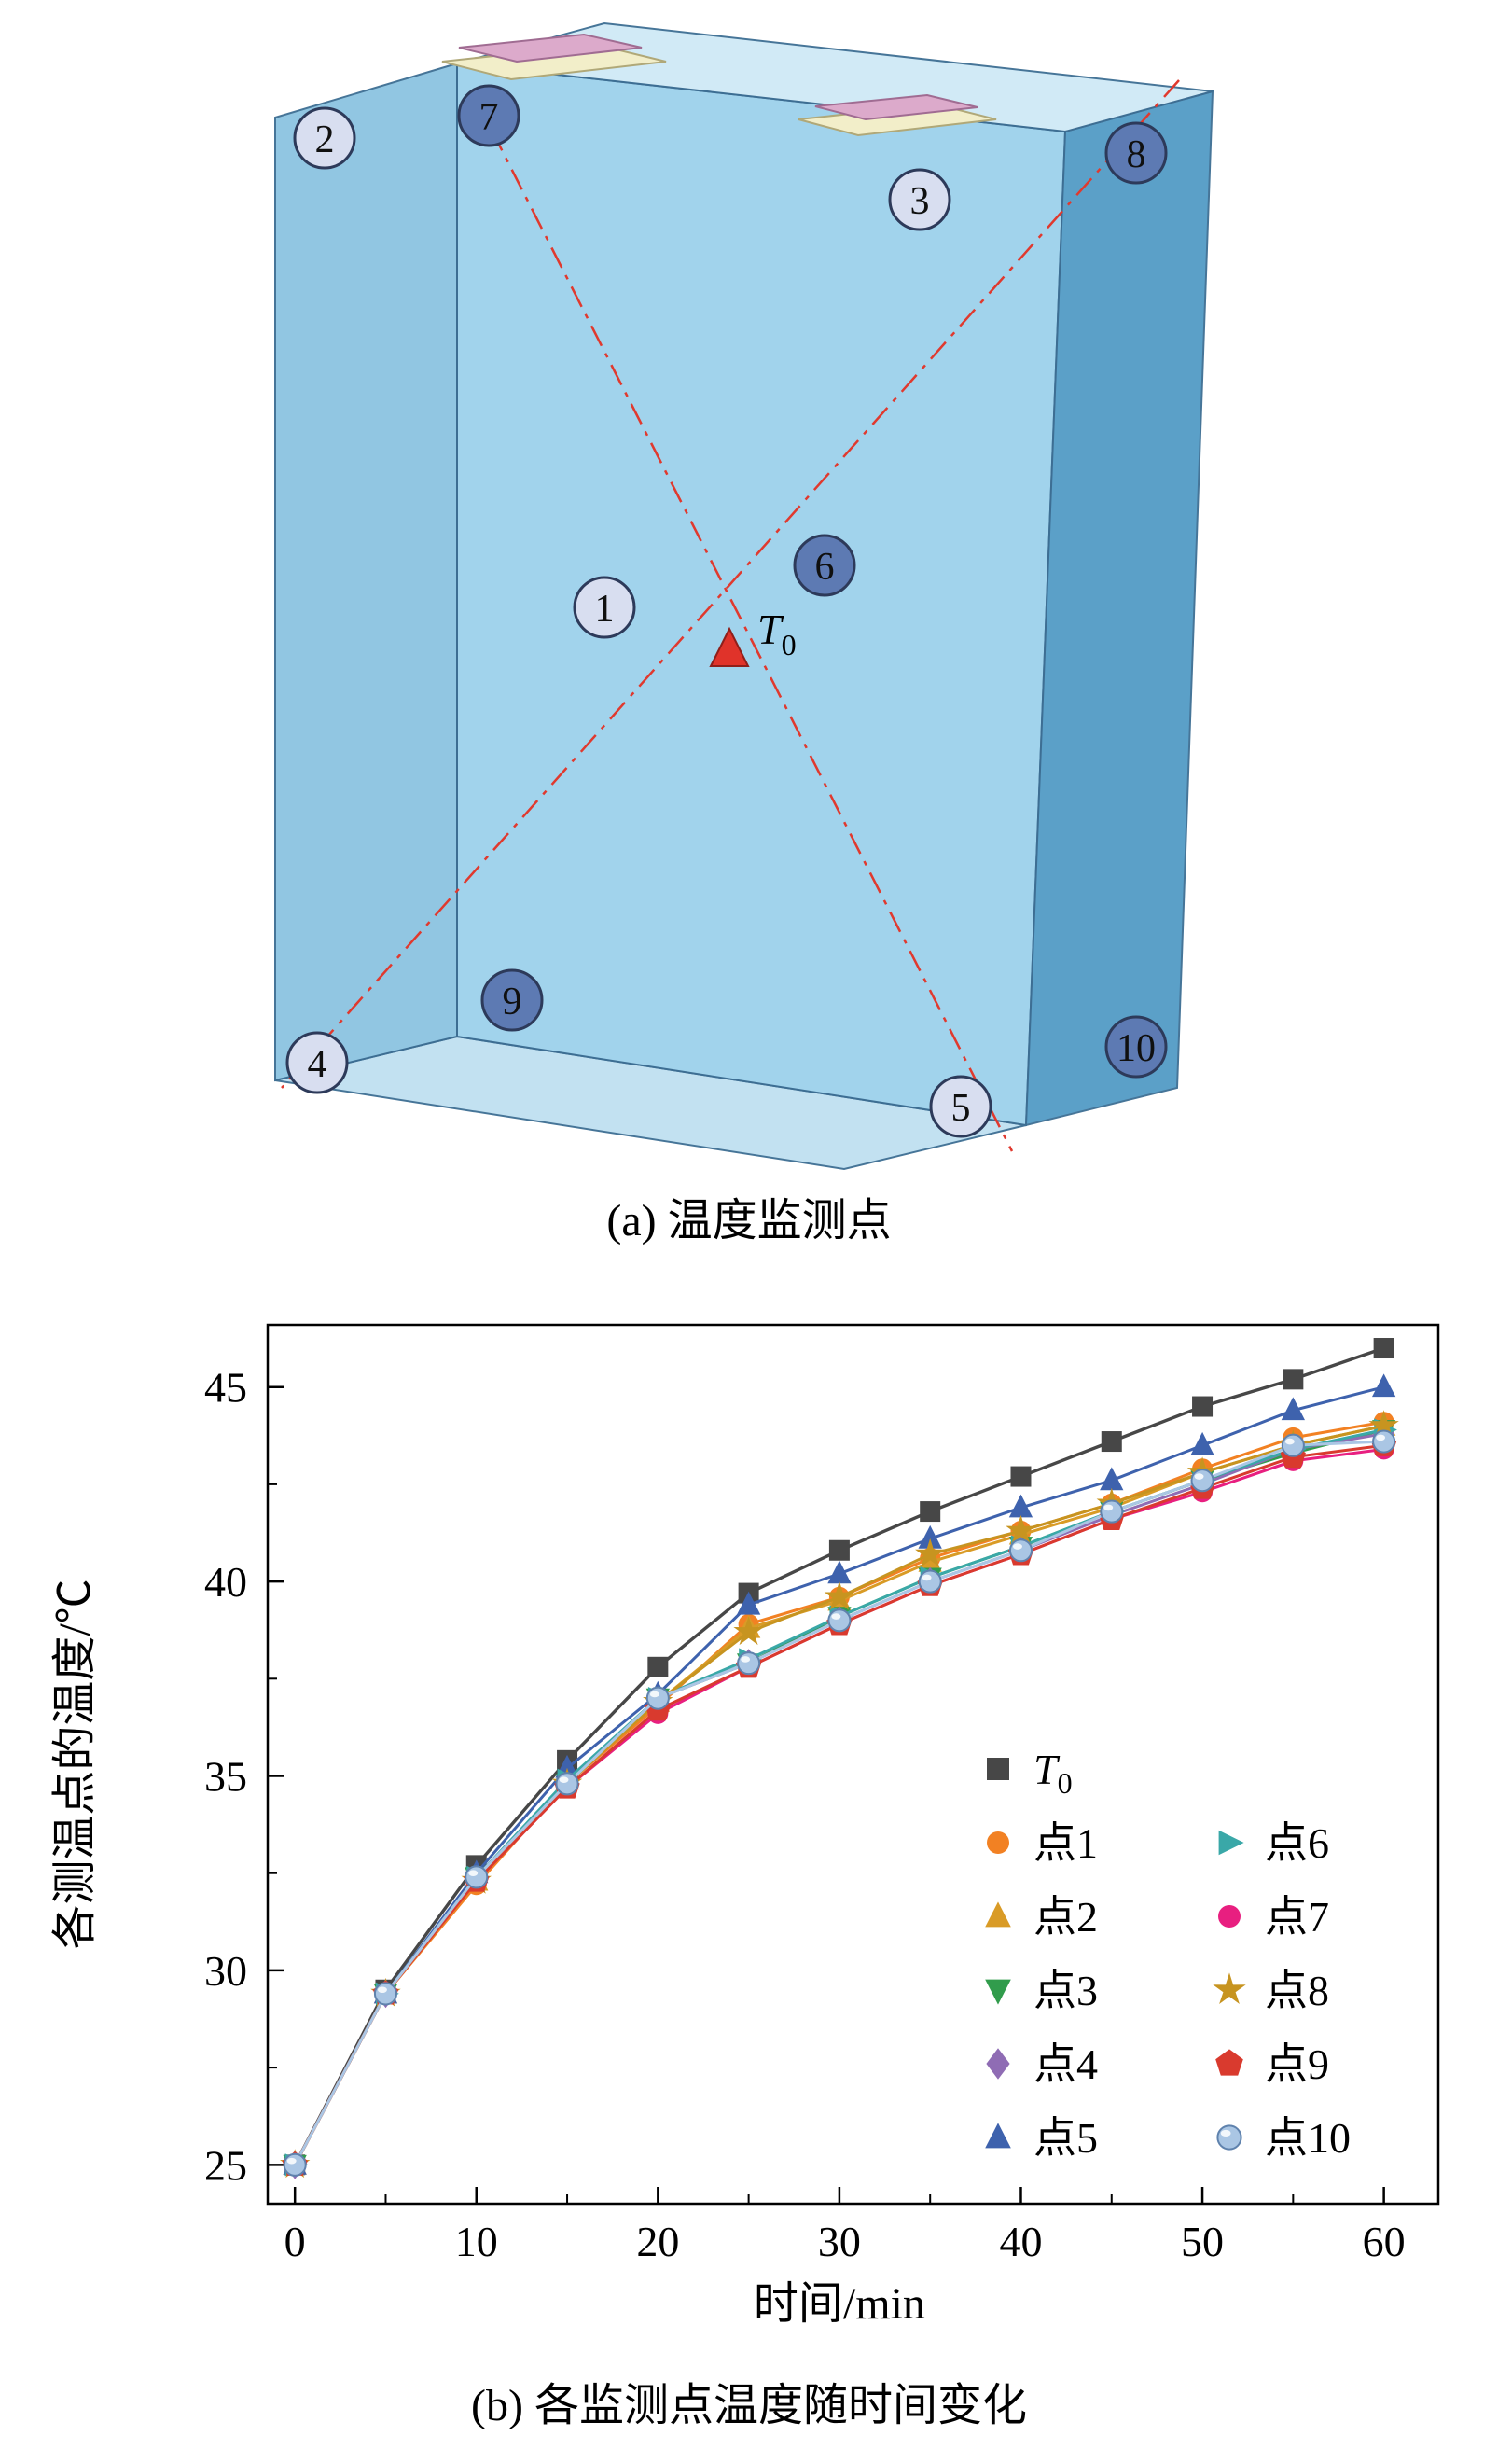 The height and width of the screenshot is (2464, 1498). What do you see at coordinates (1065, 2138) in the screenshot?
I see `legend-label-p5: 点5` at bounding box center [1065, 2138].